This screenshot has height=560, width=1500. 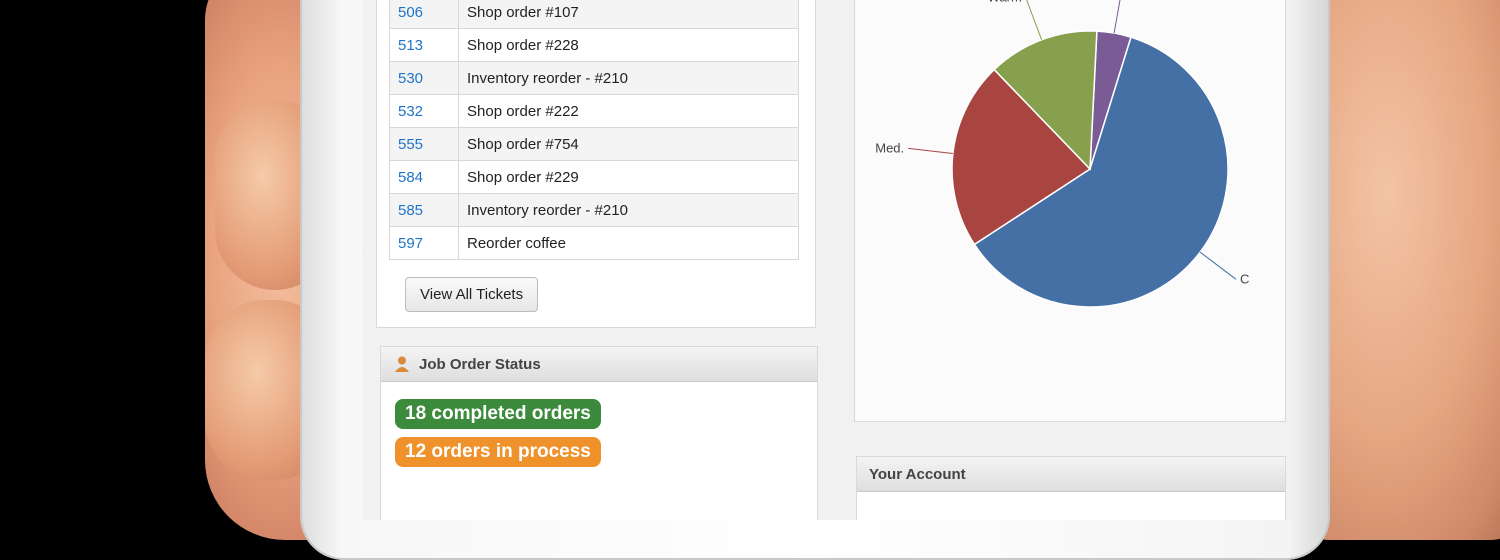 What do you see at coordinates (1071, 474) in the screenshot?
I see `your-account-header: Your Account` at bounding box center [1071, 474].